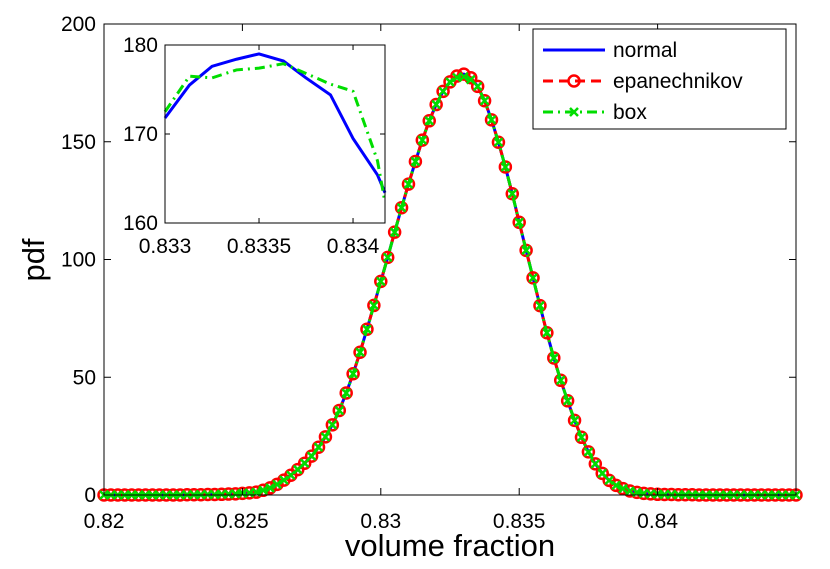 The height and width of the screenshot is (569, 830). I want to click on inset-x-tick-label: 0.8335, so click(259, 246).